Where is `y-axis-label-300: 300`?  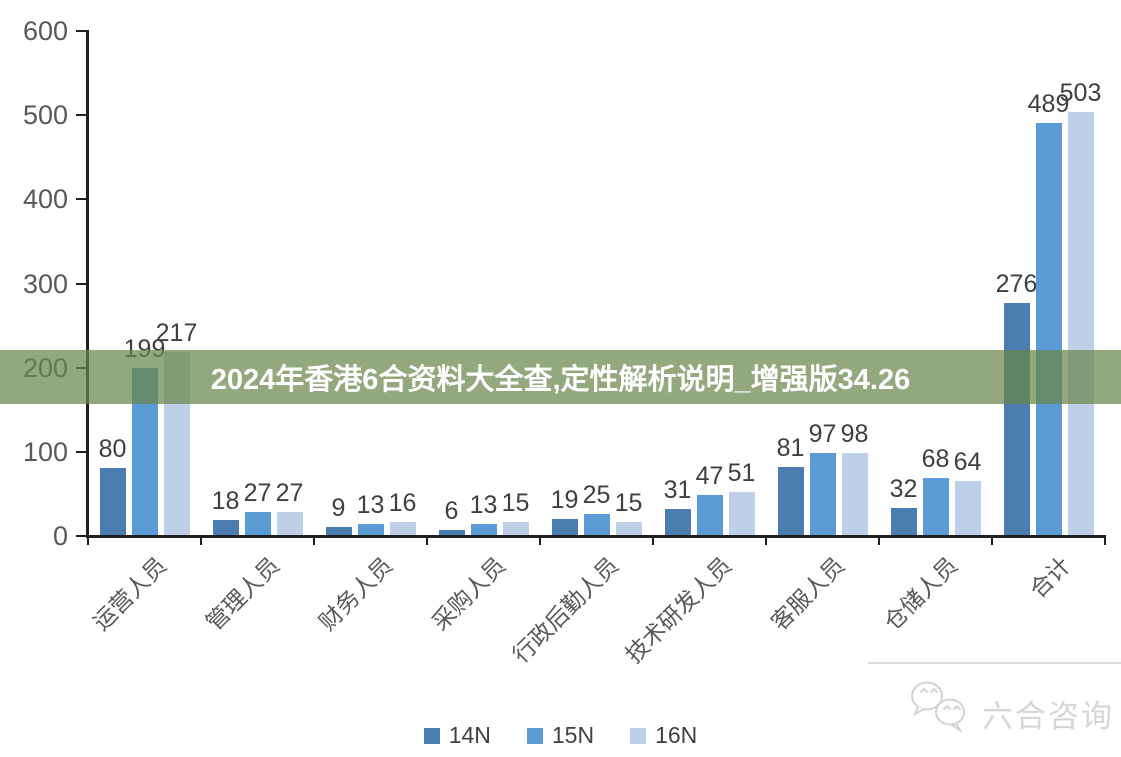 y-axis-label-300: 300 is located at coordinates (45, 283).